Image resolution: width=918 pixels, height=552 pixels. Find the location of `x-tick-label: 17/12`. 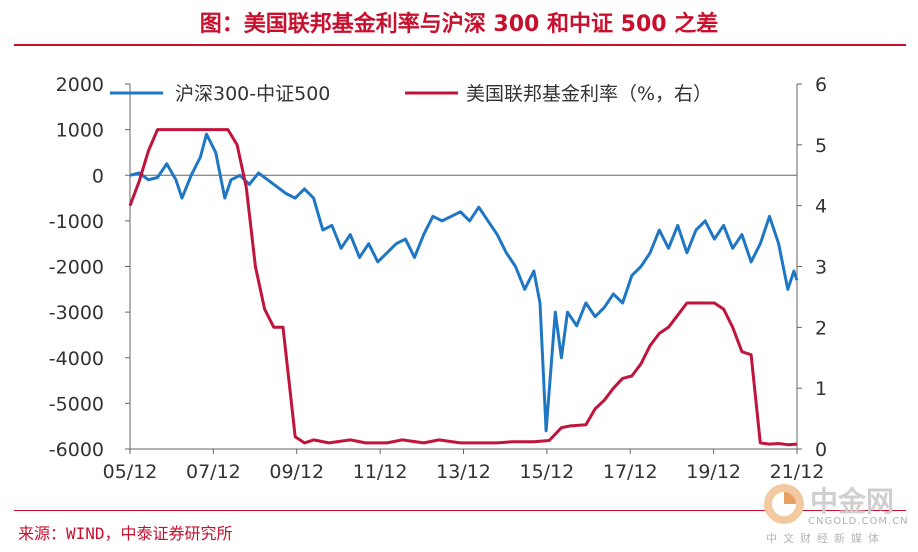

x-tick-label: 17/12 is located at coordinates (630, 472).